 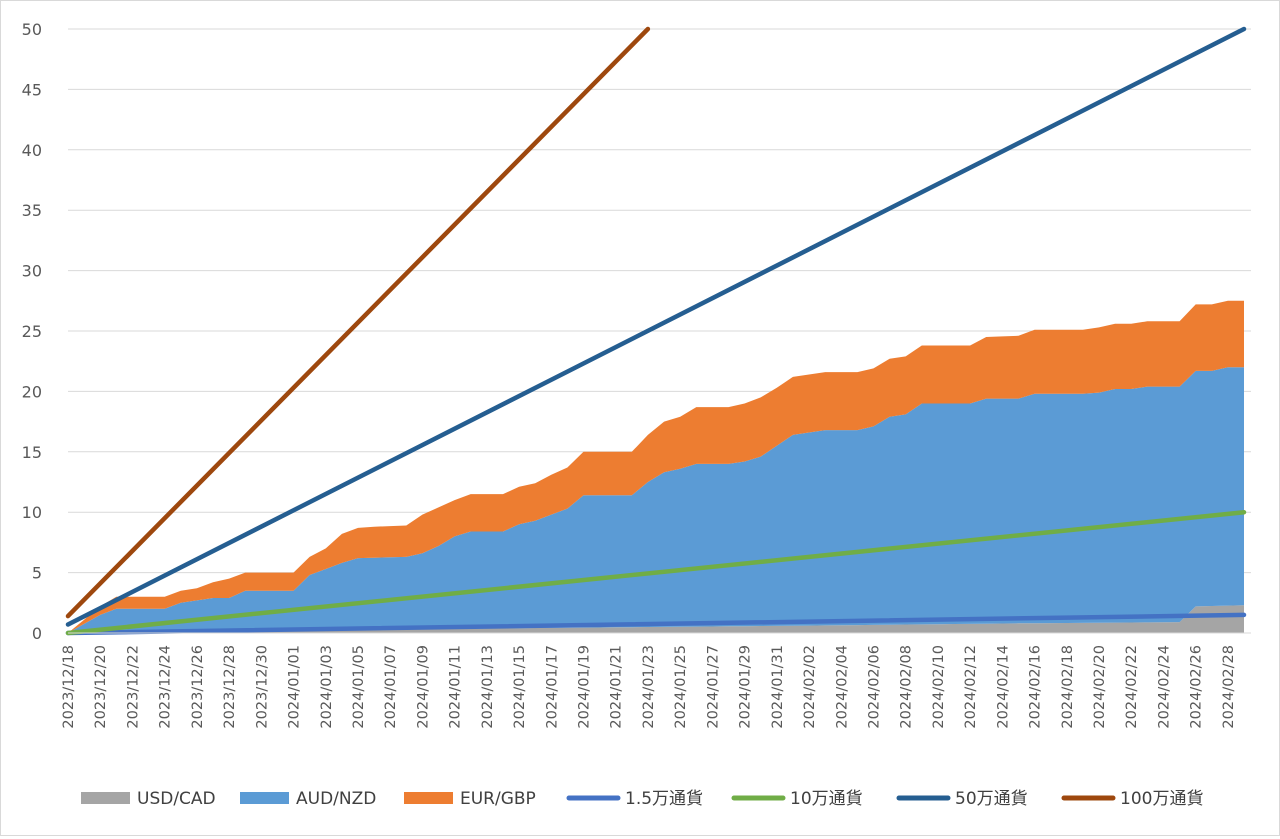 I want to click on y-tick-label: 50, so click(x=32, y=29).